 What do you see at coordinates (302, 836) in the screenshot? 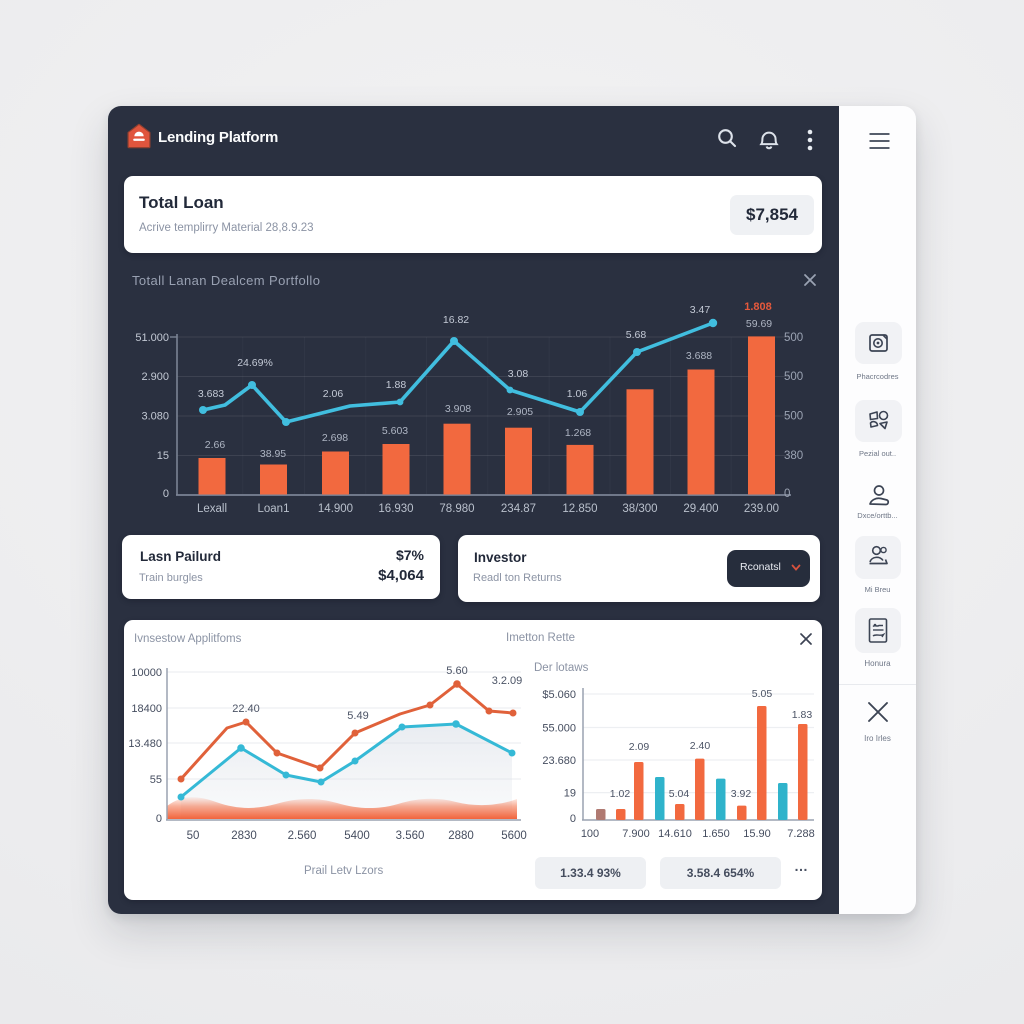
I see `svg-text: 2.560` at bounding box center [302, 836].